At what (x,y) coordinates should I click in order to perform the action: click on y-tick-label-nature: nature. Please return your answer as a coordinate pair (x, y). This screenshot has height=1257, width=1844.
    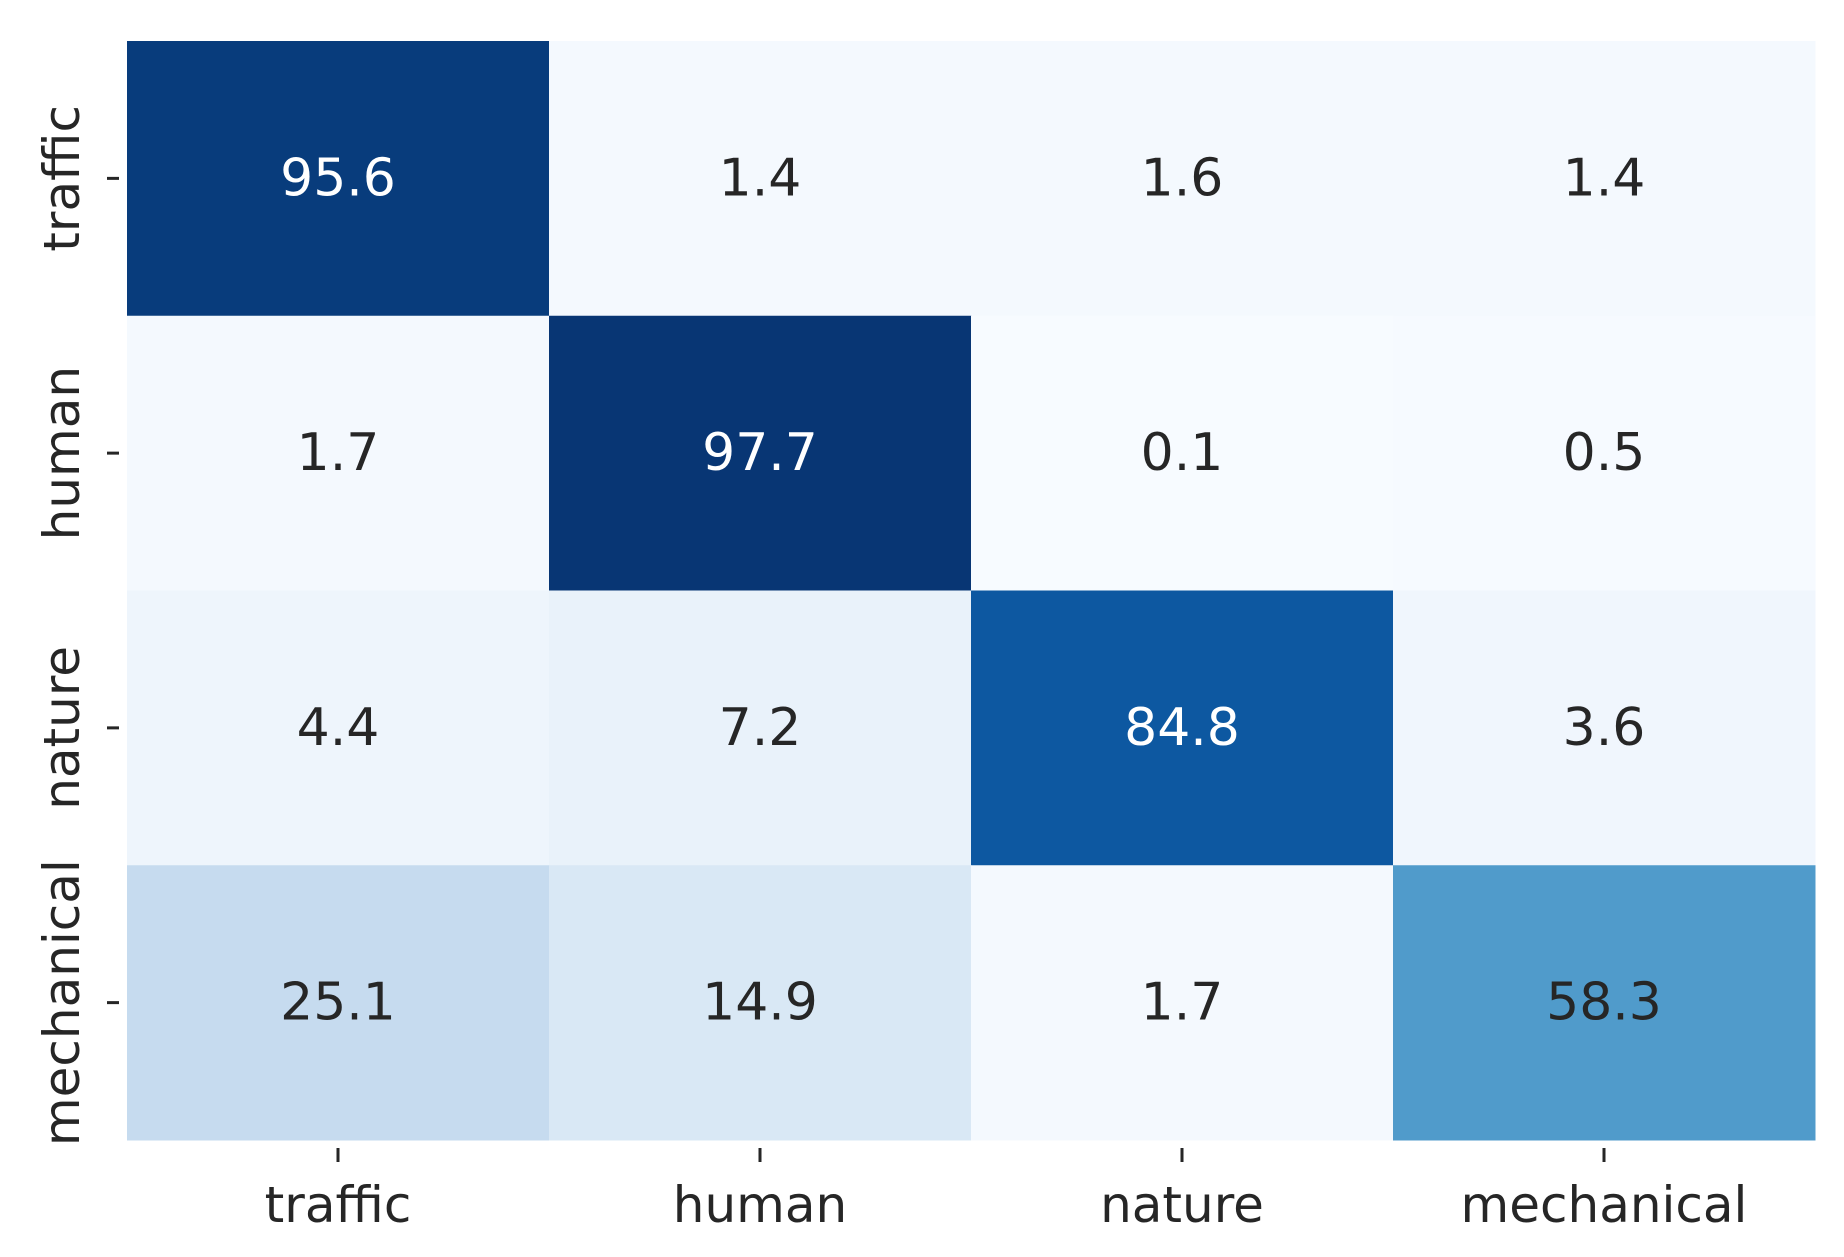
    Looking at the image, I should click on (62, 728).